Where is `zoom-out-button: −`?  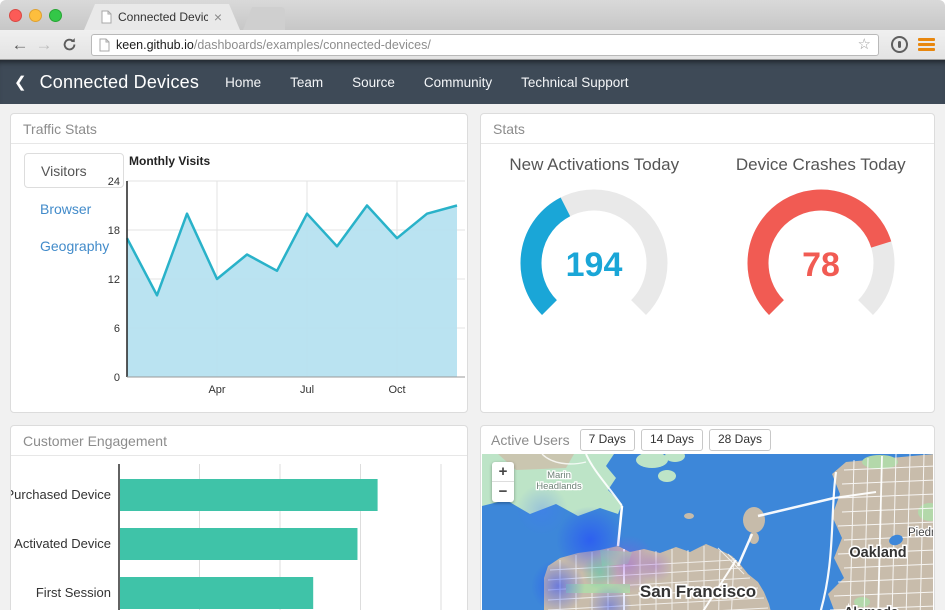
zoom-out-button: − is located at coordinates (503, 491).